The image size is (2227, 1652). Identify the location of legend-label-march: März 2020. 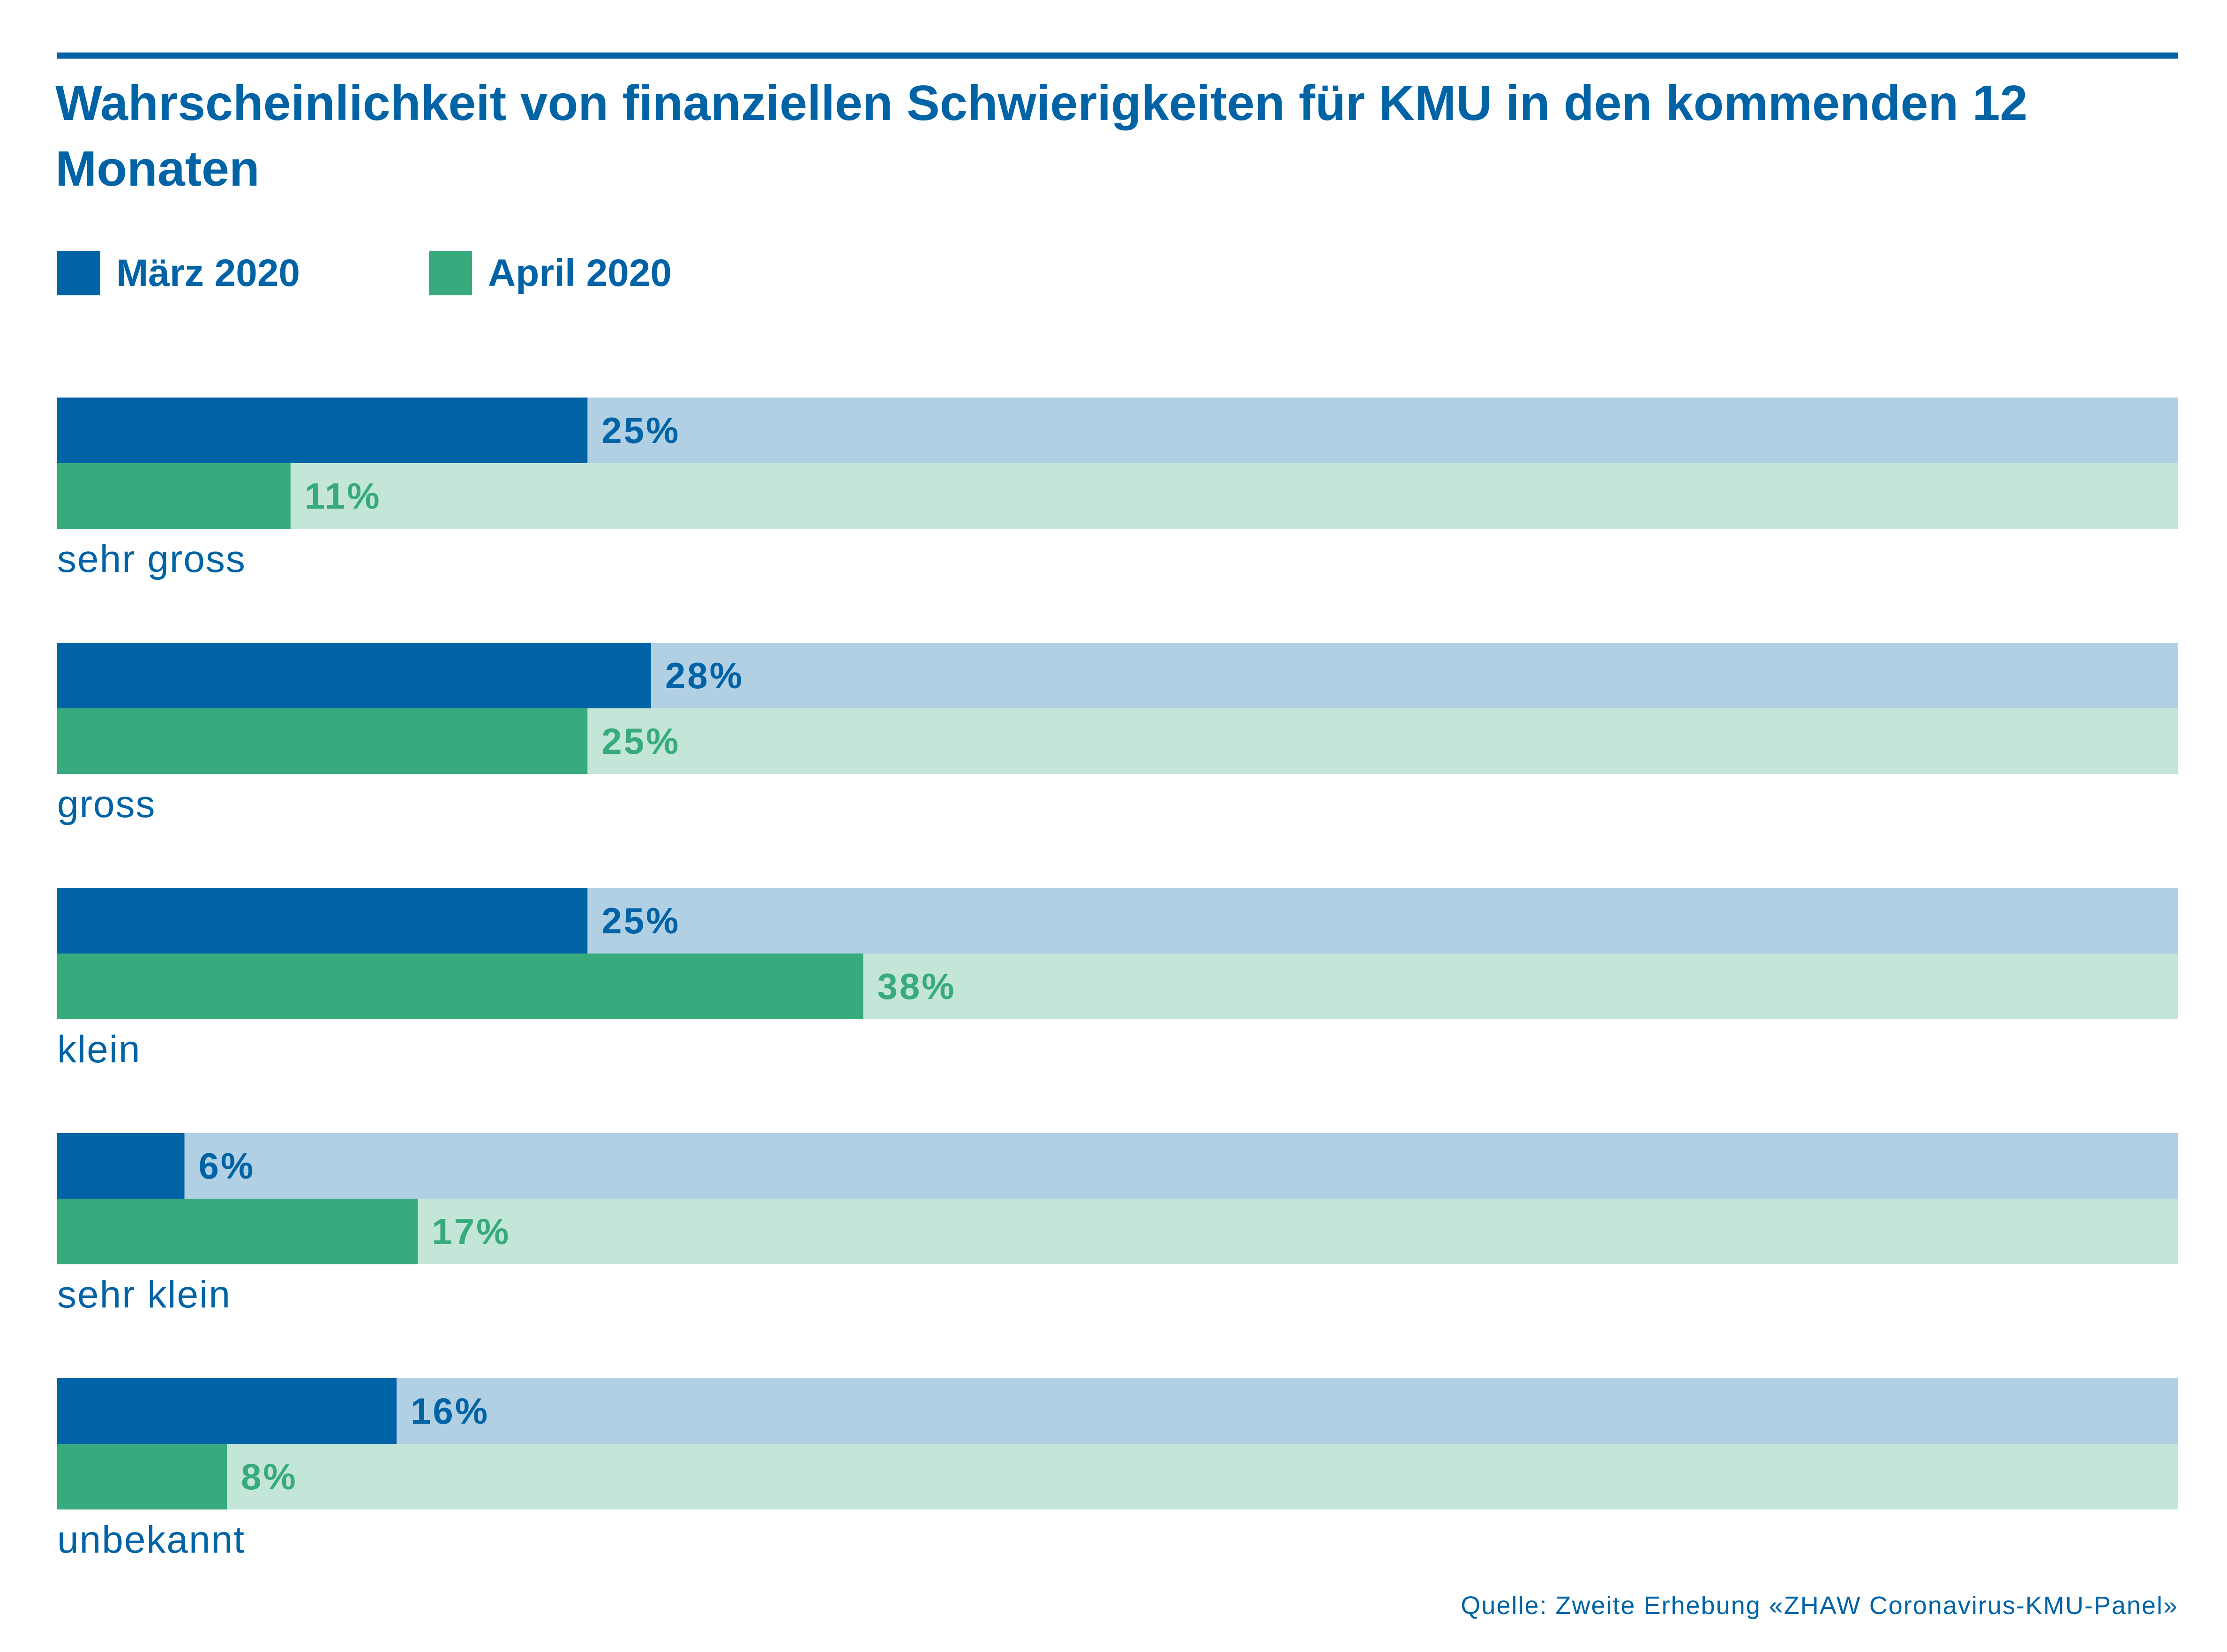
(208, 273).